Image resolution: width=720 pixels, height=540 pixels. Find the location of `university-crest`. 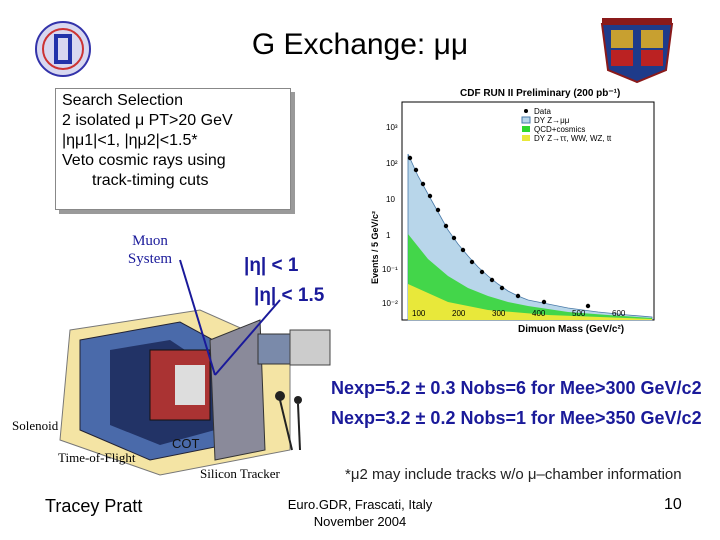

university-crest is located at coordinates (637, 51).